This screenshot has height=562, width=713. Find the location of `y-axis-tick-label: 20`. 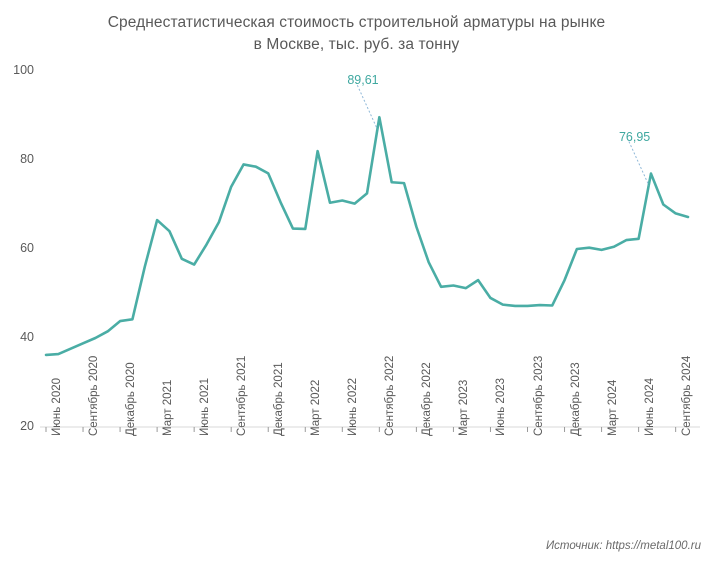

y-axis-tick-label: 20 is located at coordinates (27, 426).